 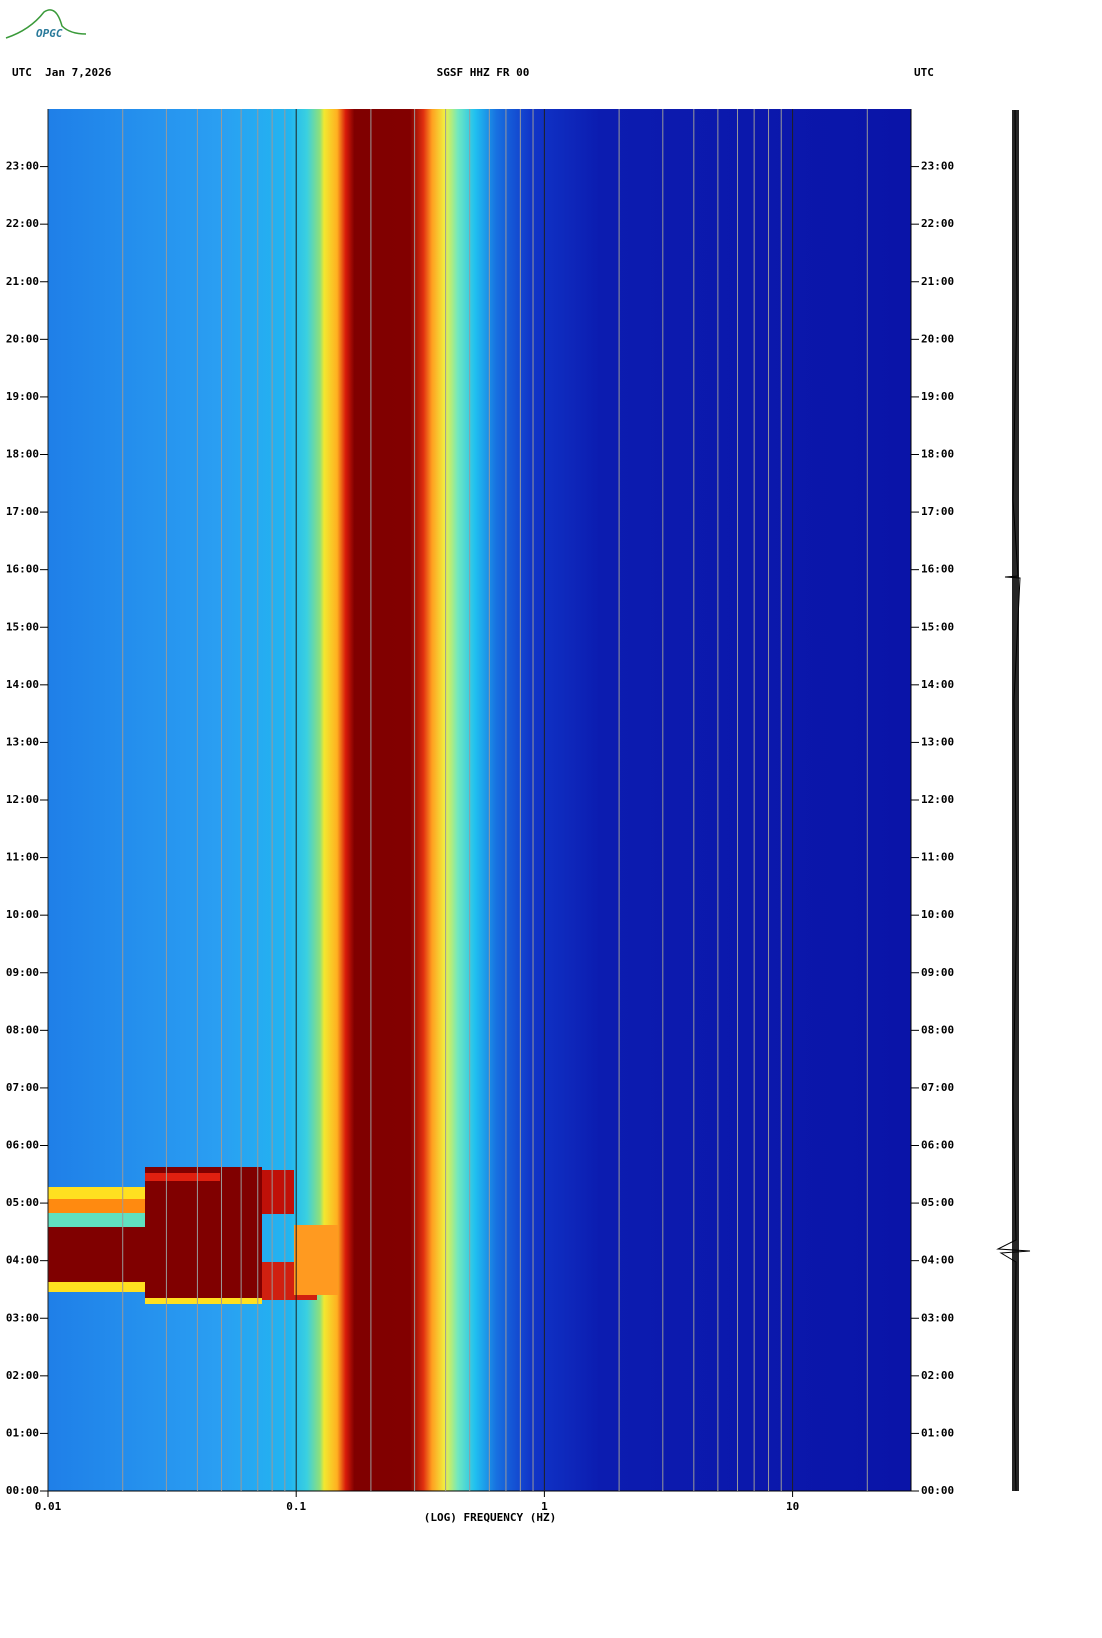 I want to click on x-tick-label: 0.01, so click(x=48, y=1506).